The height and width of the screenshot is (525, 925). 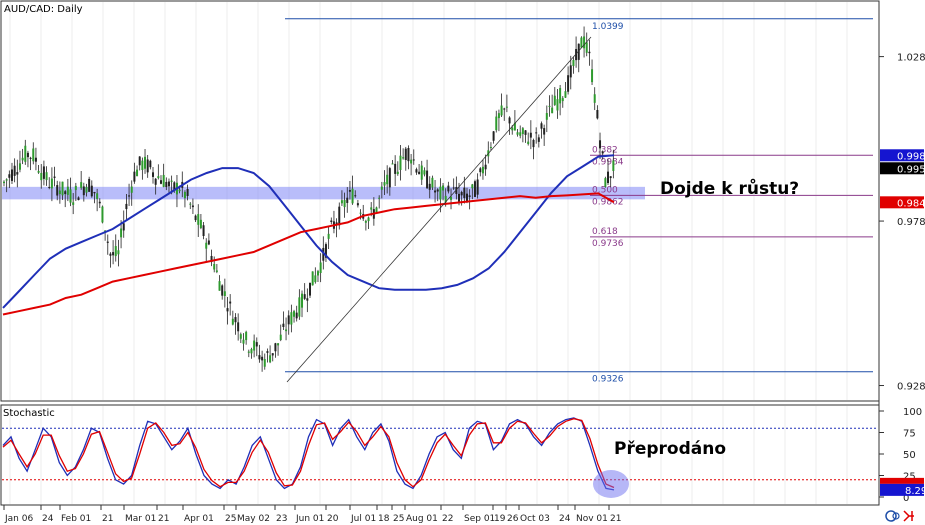 I want to click on scroll-right-icon, so click(x=908, y=516).